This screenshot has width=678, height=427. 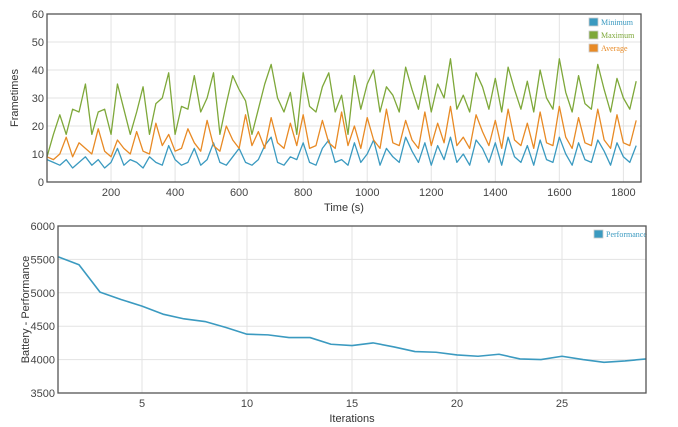 I want to click on y-tick-label: 0, so click(x=41, y=183).